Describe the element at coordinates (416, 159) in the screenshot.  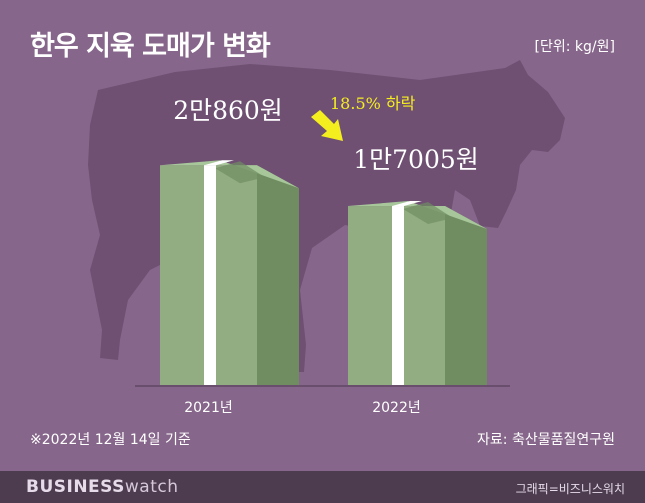
I see `value-label: 1만7005원` at that location.